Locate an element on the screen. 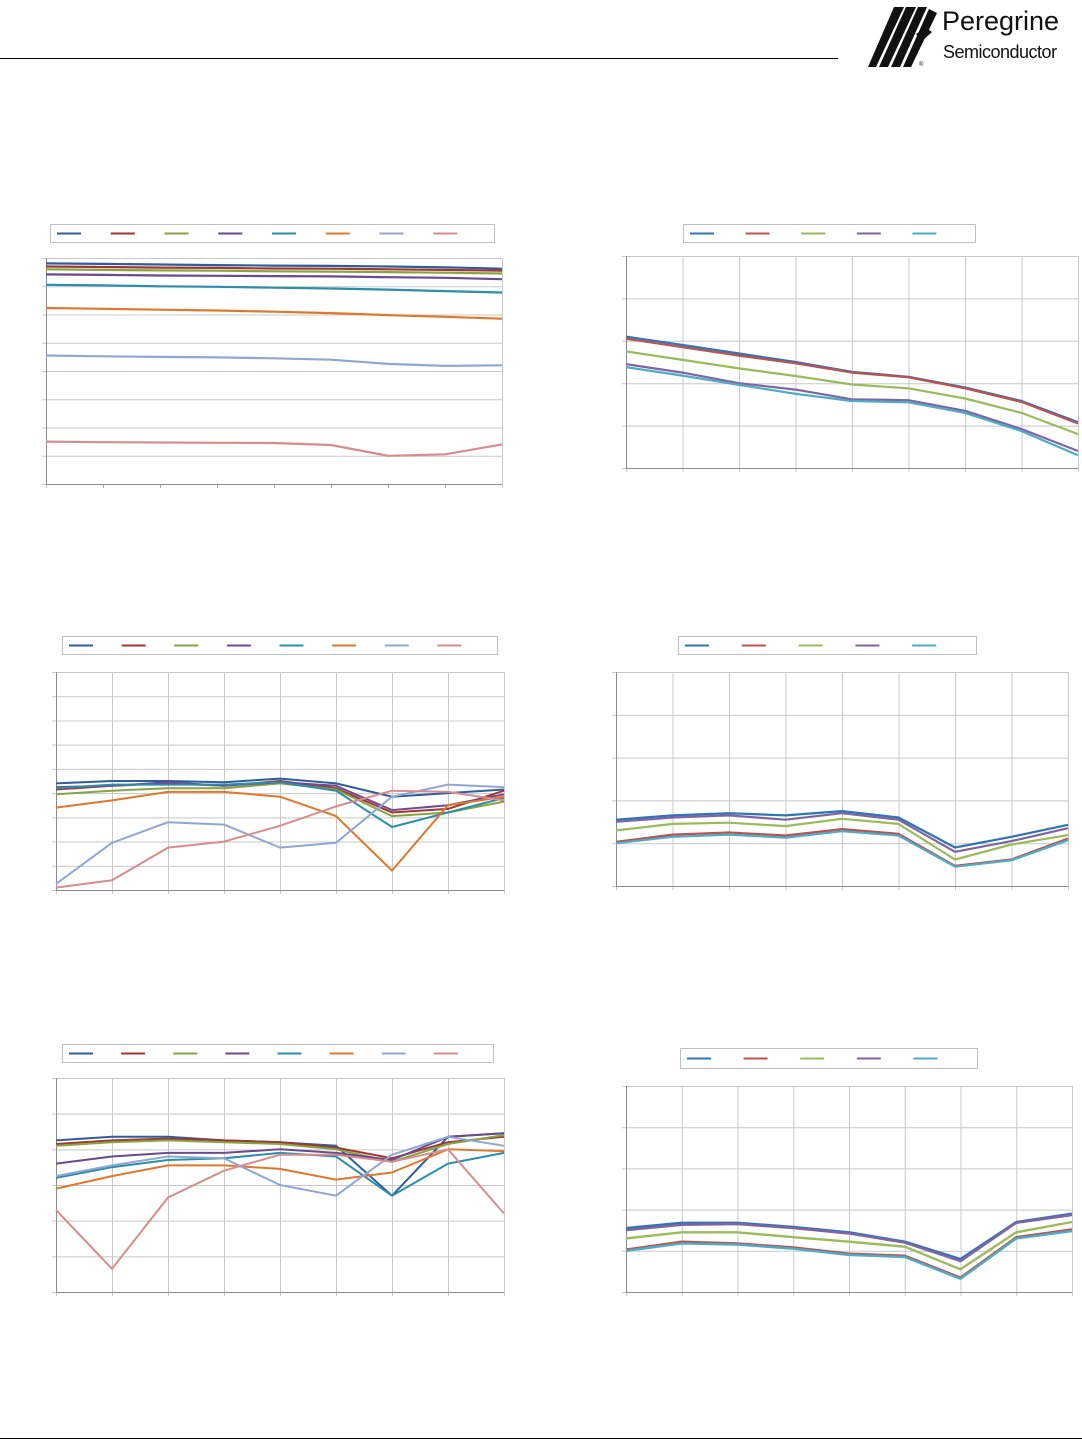 The image size is (1082, 1442). chart-top-right is located at coordinates (850, 348).